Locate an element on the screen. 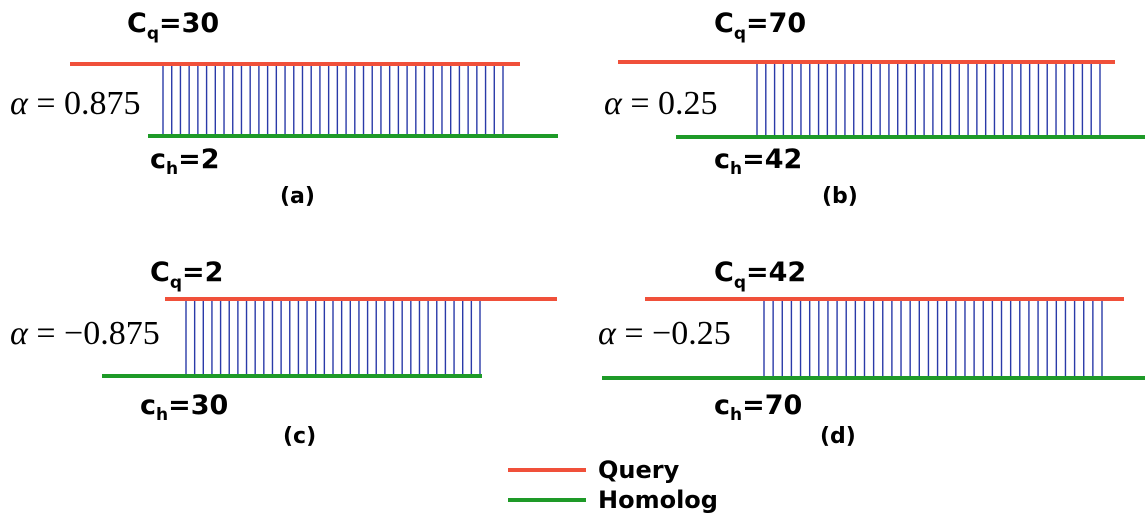  panel-b-cq-label: Cq=70 is located at coordinates (760, 26).